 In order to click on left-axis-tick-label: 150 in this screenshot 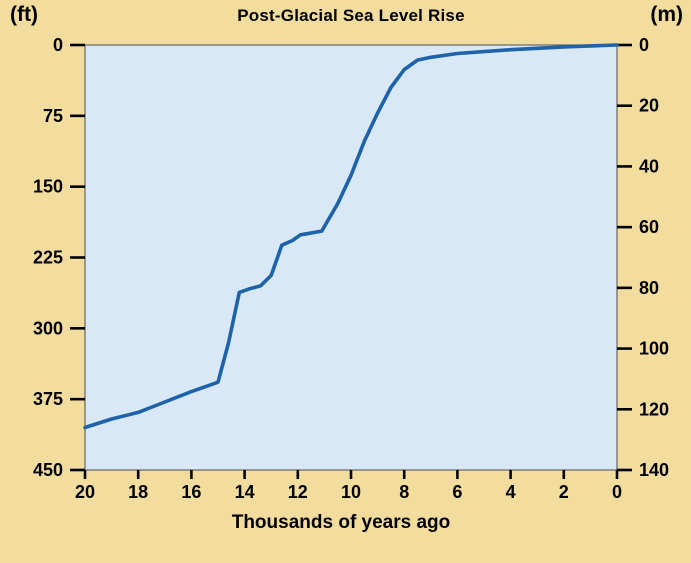, I will do `click(48, 187)`.